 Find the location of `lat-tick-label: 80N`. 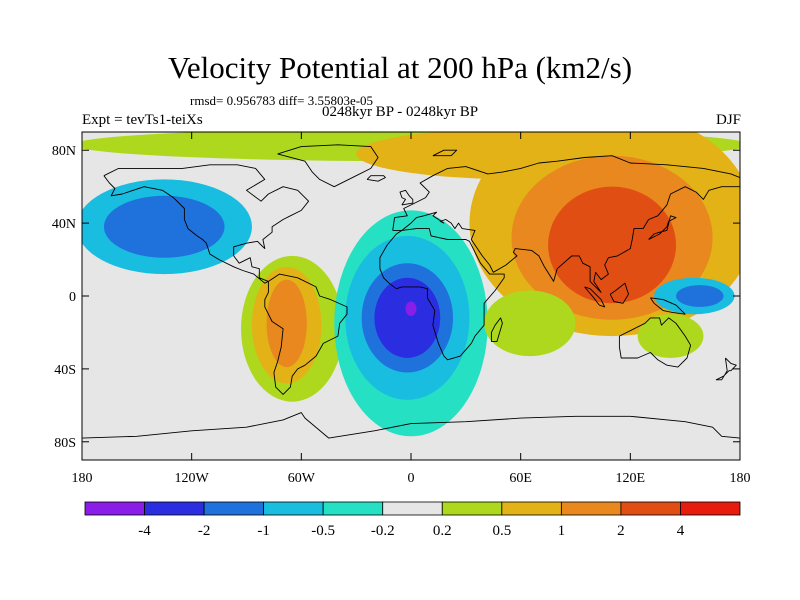

lat-tick-label: 80N is located at coordinates (64, 151).